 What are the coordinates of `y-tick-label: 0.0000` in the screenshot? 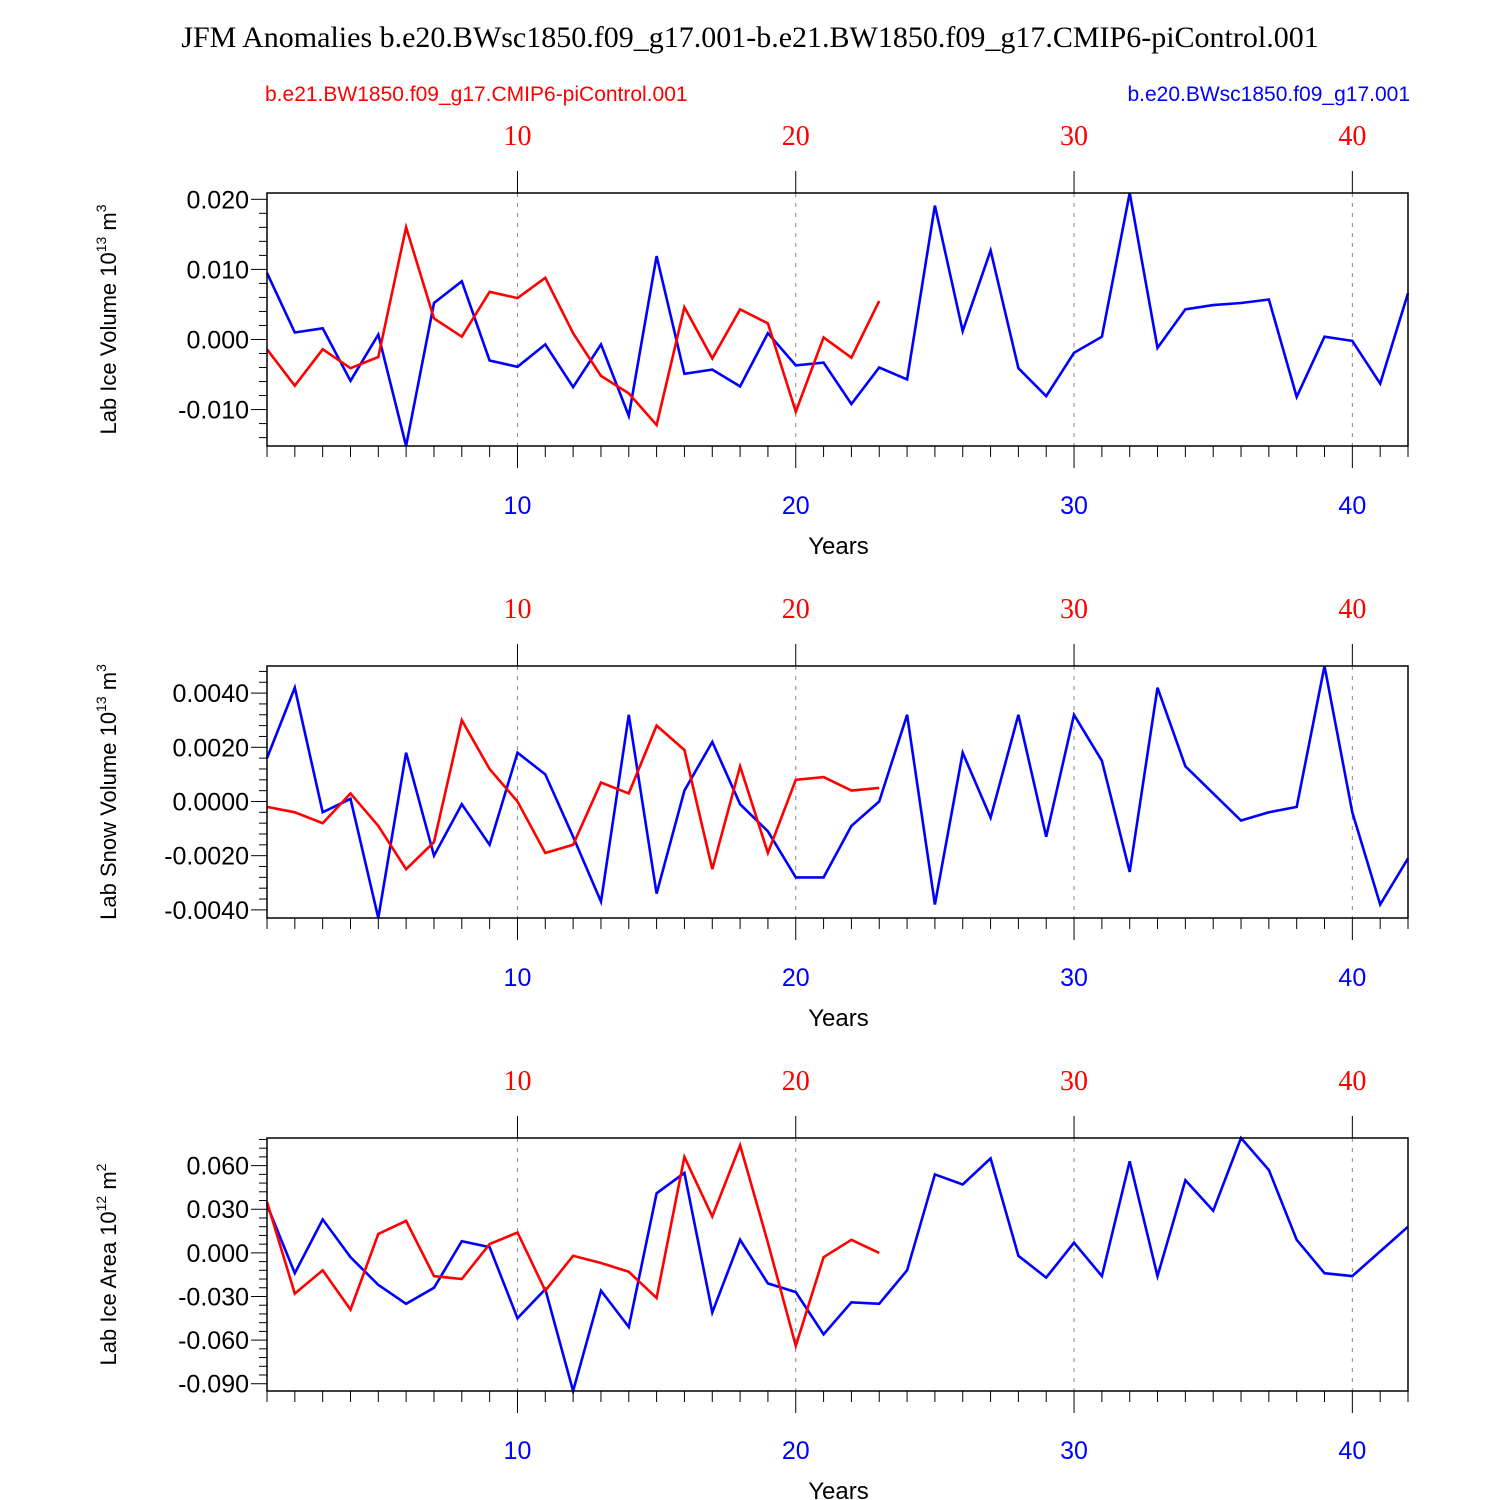 It's located at (211, 802).